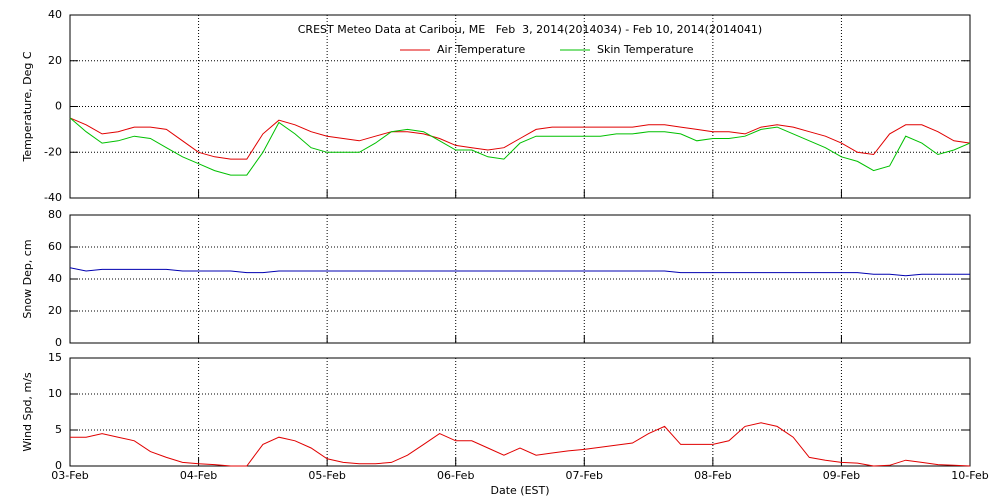  What do you see at coordinates (455, 475) in the screenshot?
I see `x-tick-label: 06-Feb` at bounding box center [455, 475].